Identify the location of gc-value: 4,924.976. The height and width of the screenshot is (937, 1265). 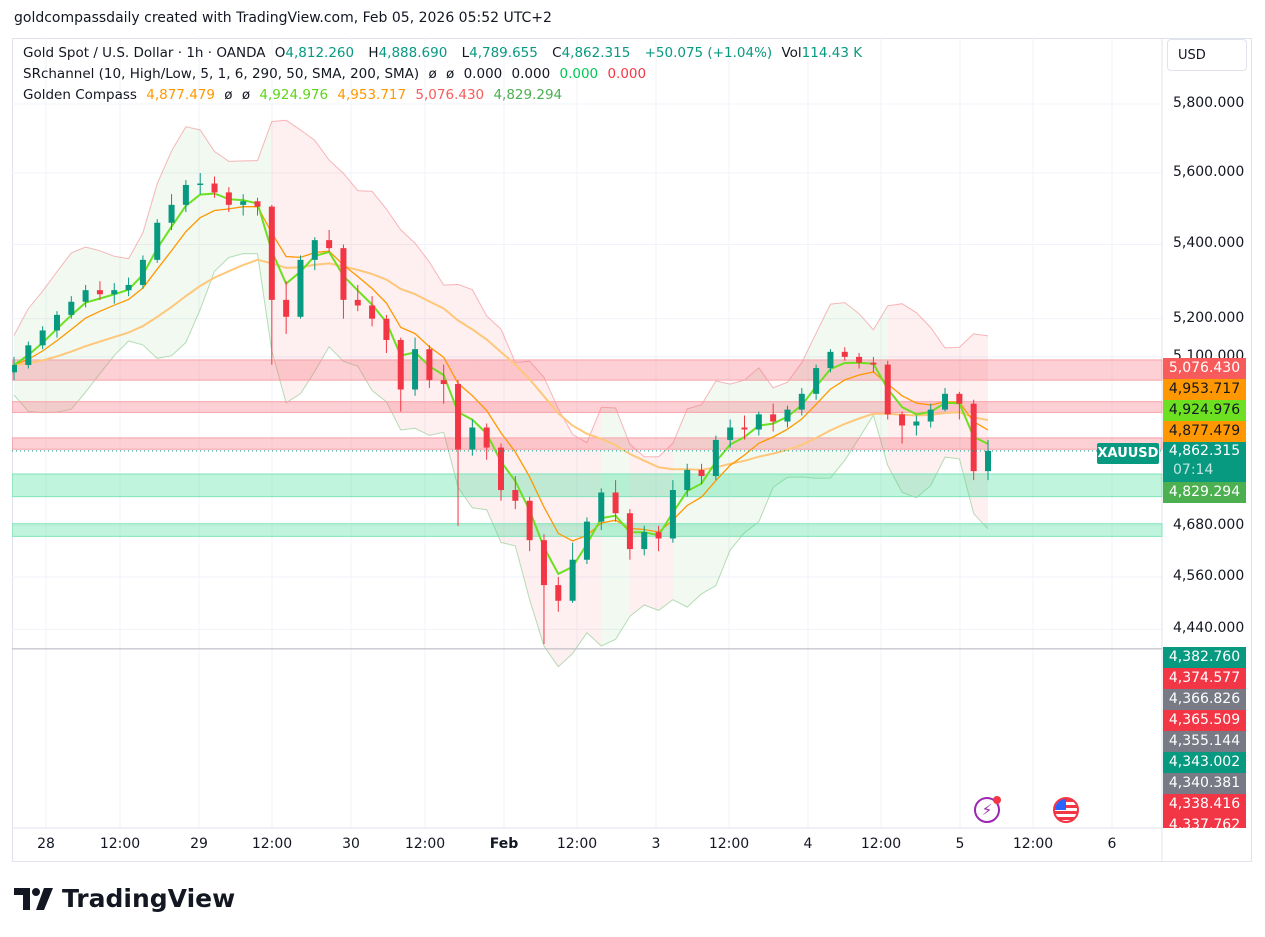
(294, 95).